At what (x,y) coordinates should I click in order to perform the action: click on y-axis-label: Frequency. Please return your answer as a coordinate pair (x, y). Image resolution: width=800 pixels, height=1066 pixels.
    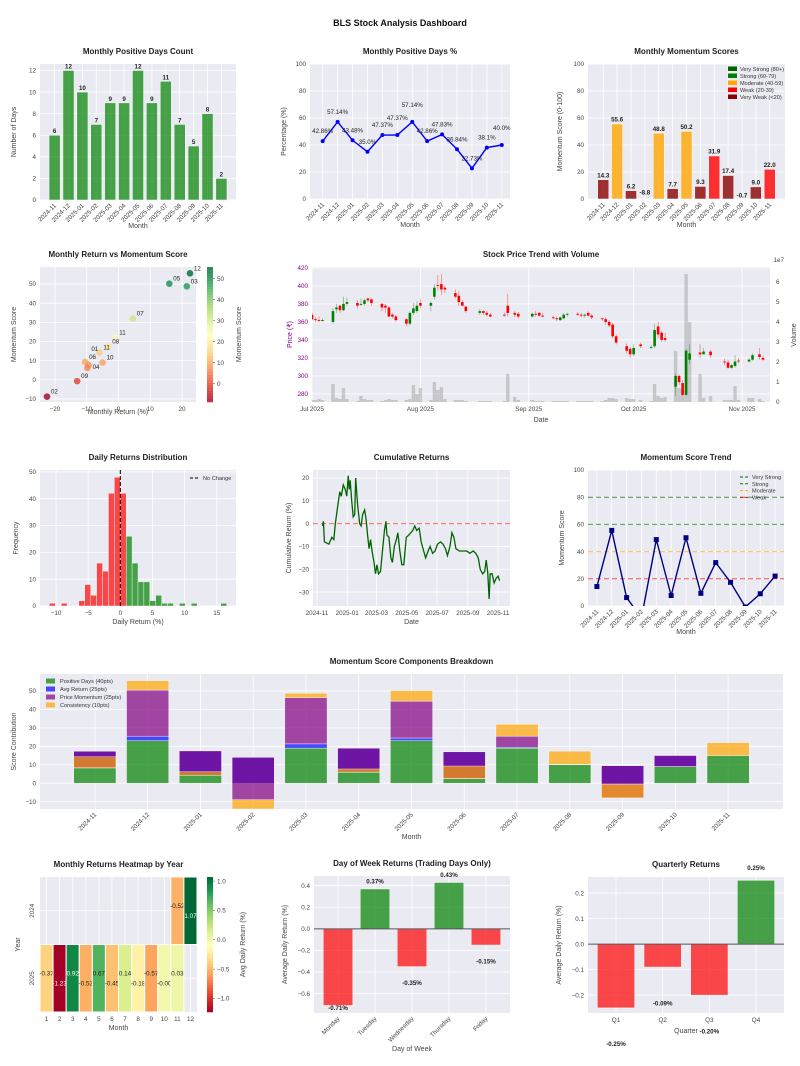
    Looking at the image, I should click on (16, 538).